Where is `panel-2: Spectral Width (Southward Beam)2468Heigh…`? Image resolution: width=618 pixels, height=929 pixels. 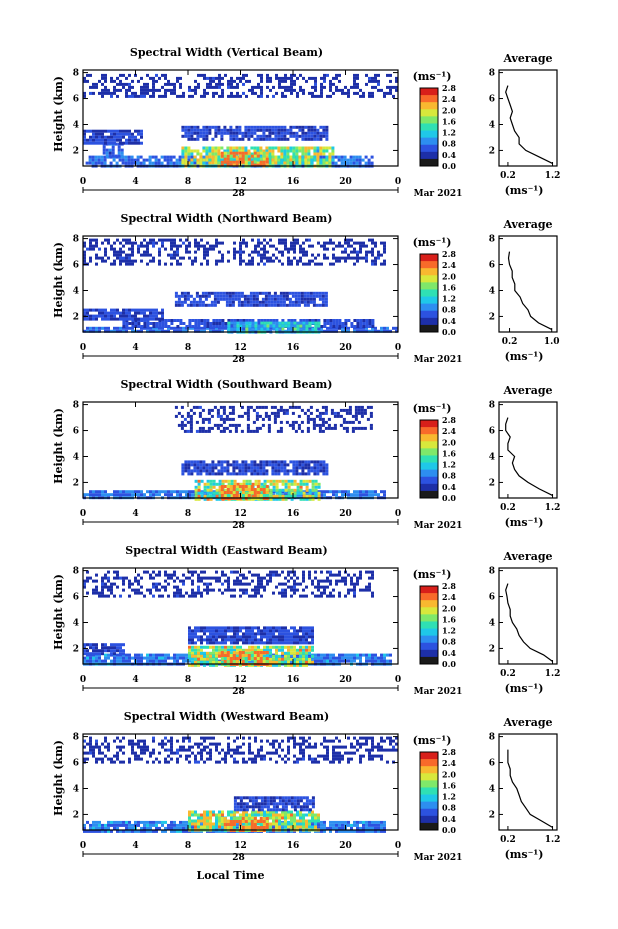
panel-2: Spectral Width (Southward Beam)2468Heigh… is located at coordinates (306, 454).